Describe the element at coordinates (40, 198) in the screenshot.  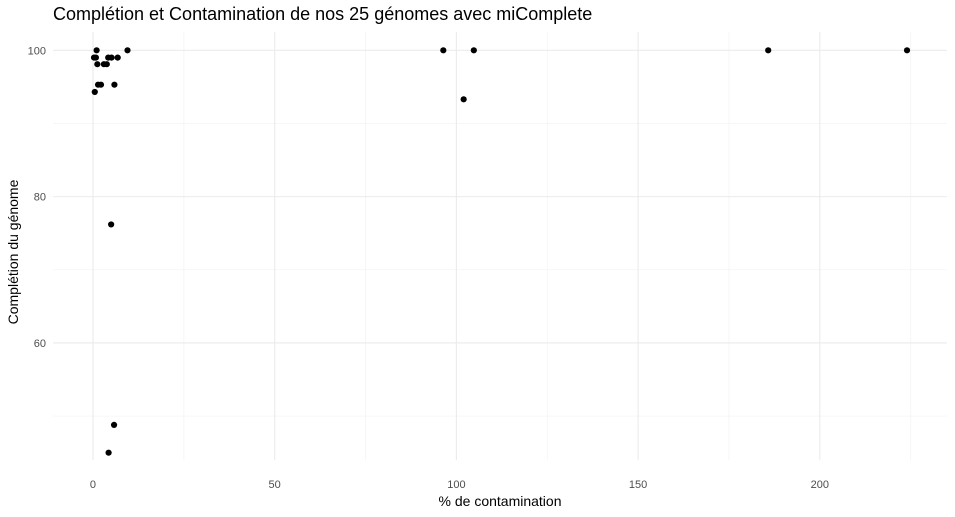
I see `y-tick-label: 80` at that location.